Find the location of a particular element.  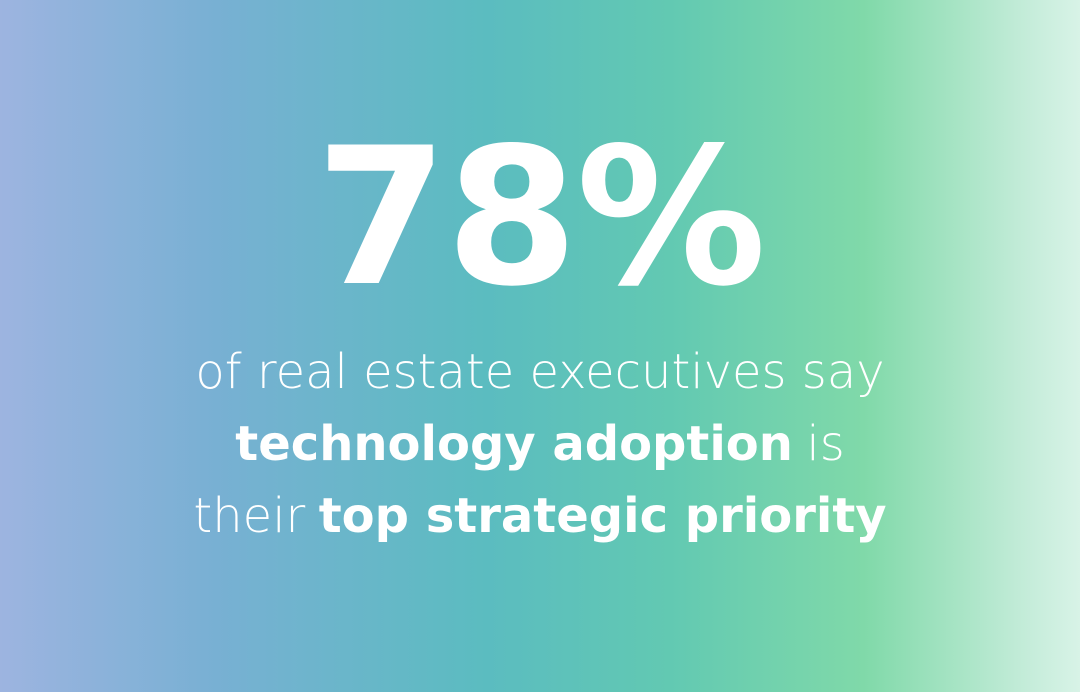

statement-line: technology adoption is is located at coordinates (540, 444).